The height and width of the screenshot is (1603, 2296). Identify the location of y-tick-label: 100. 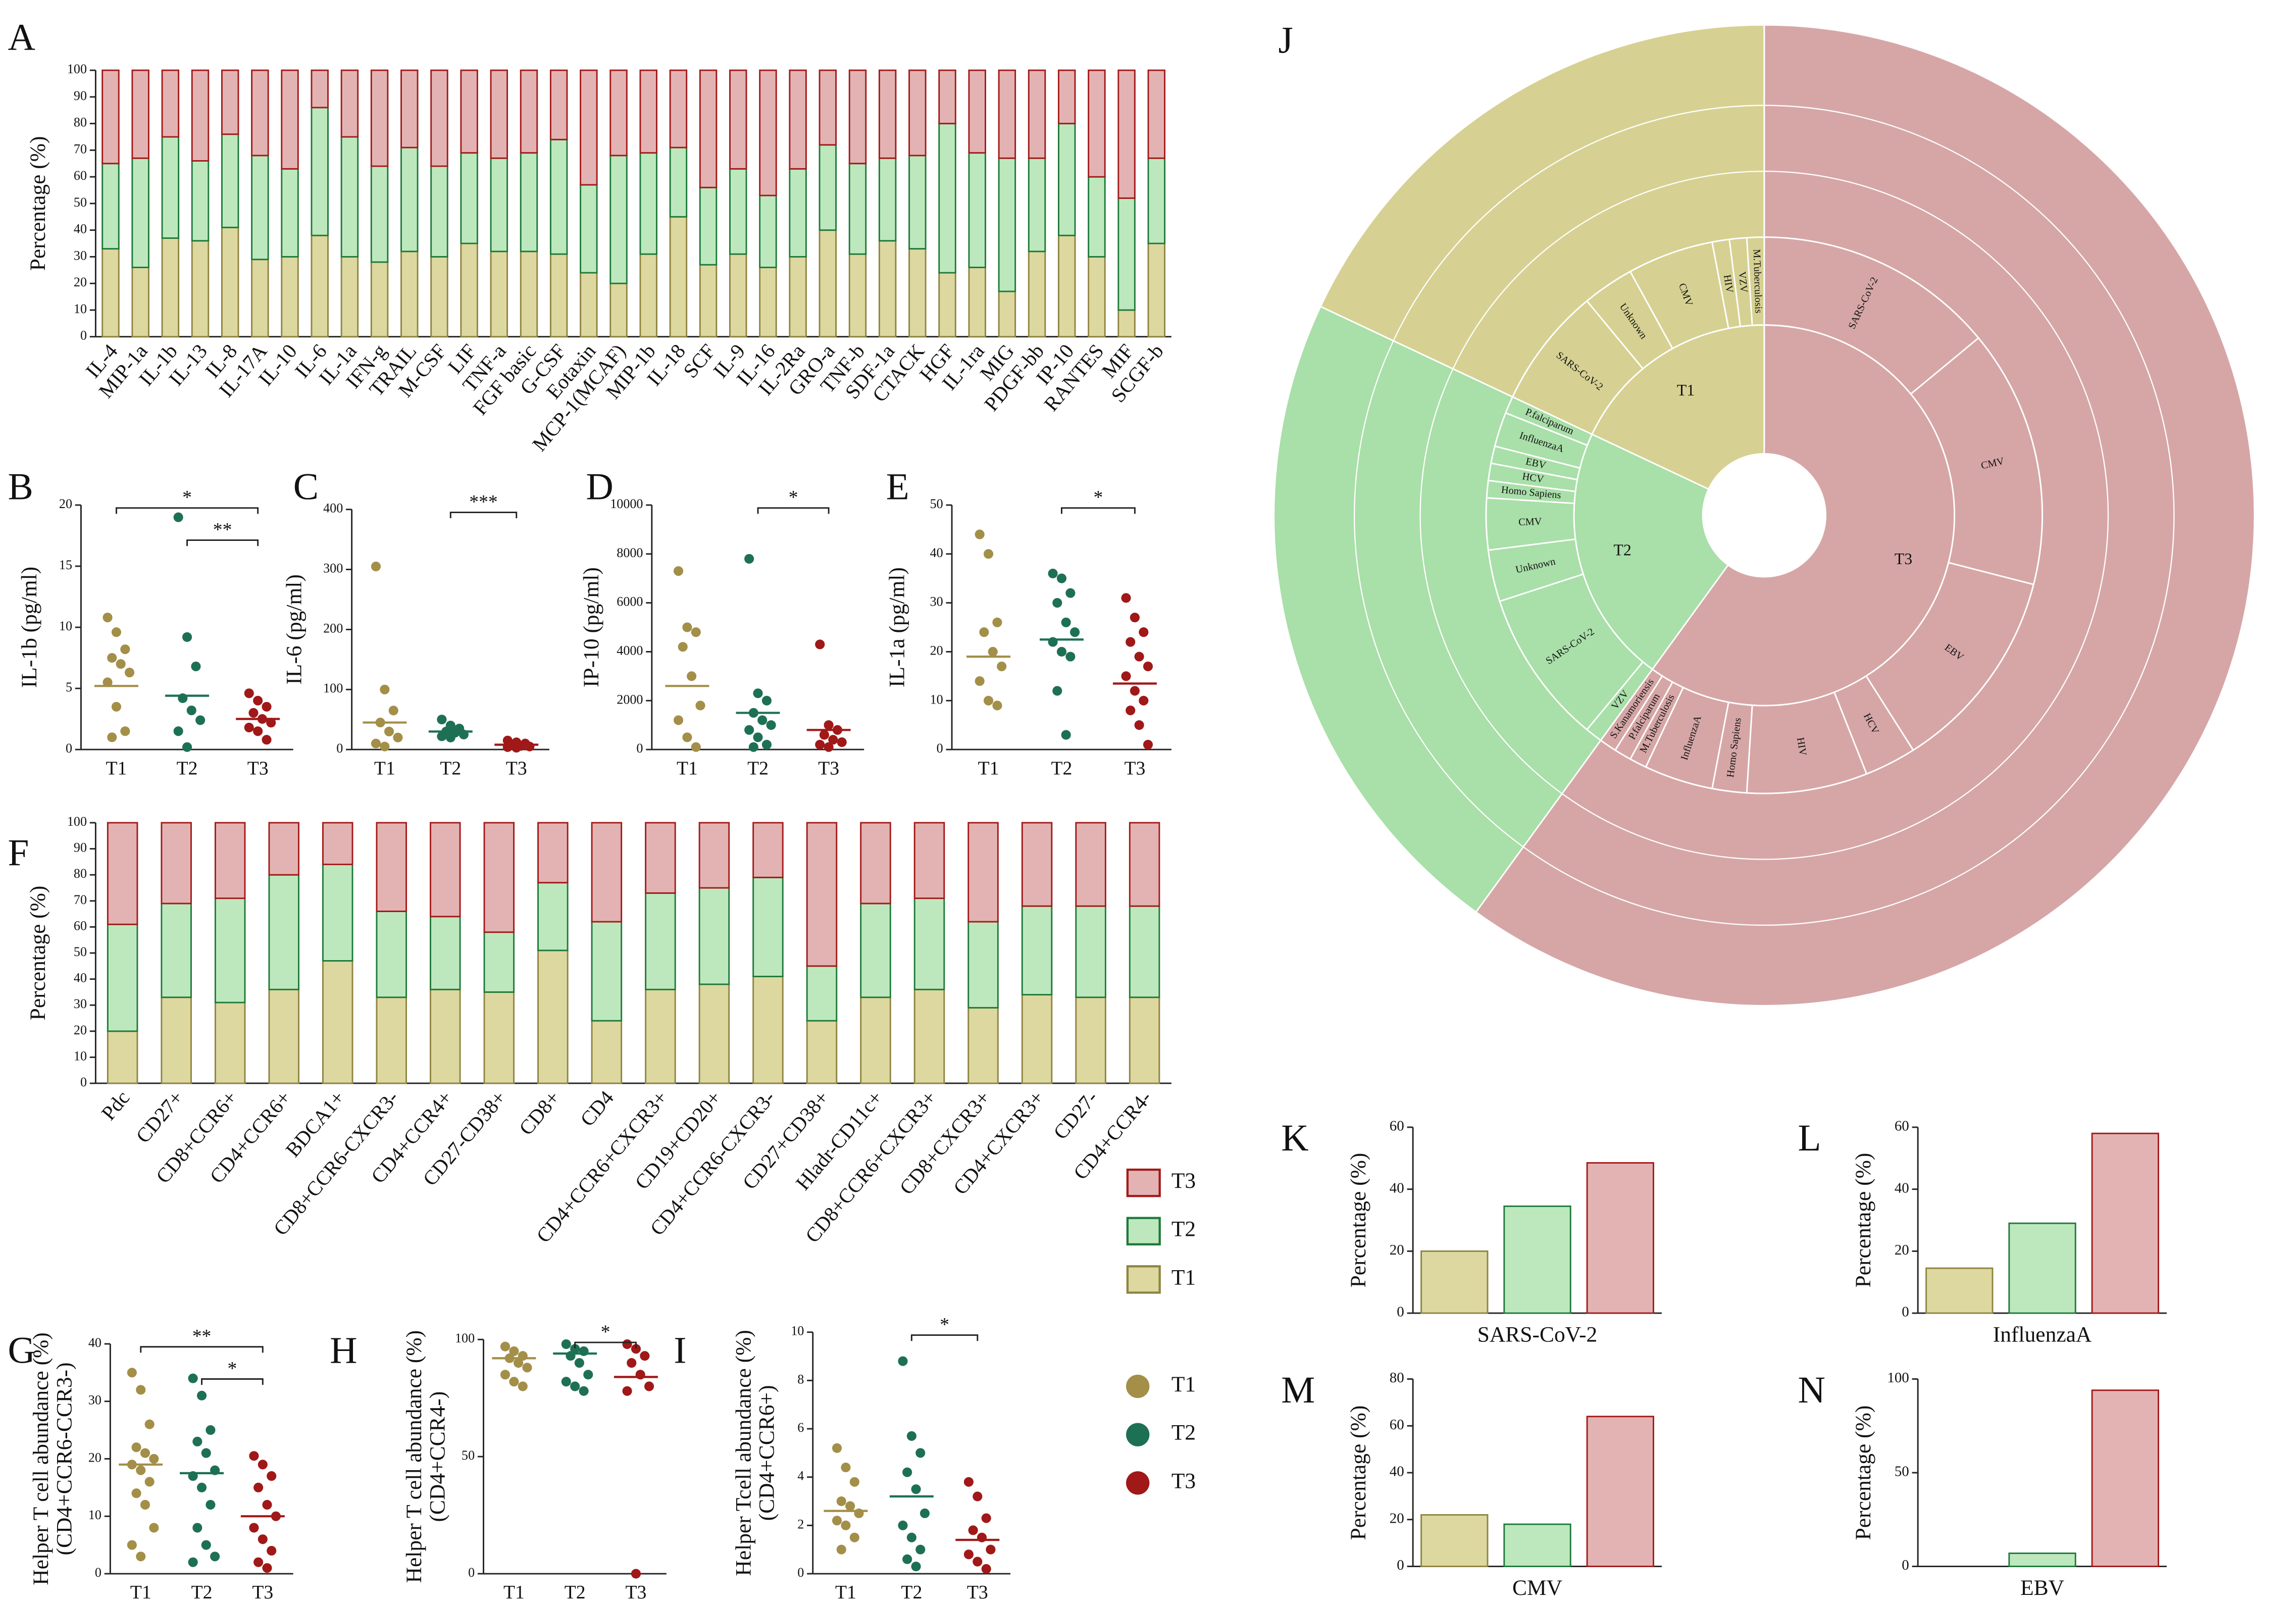
(333, 688).